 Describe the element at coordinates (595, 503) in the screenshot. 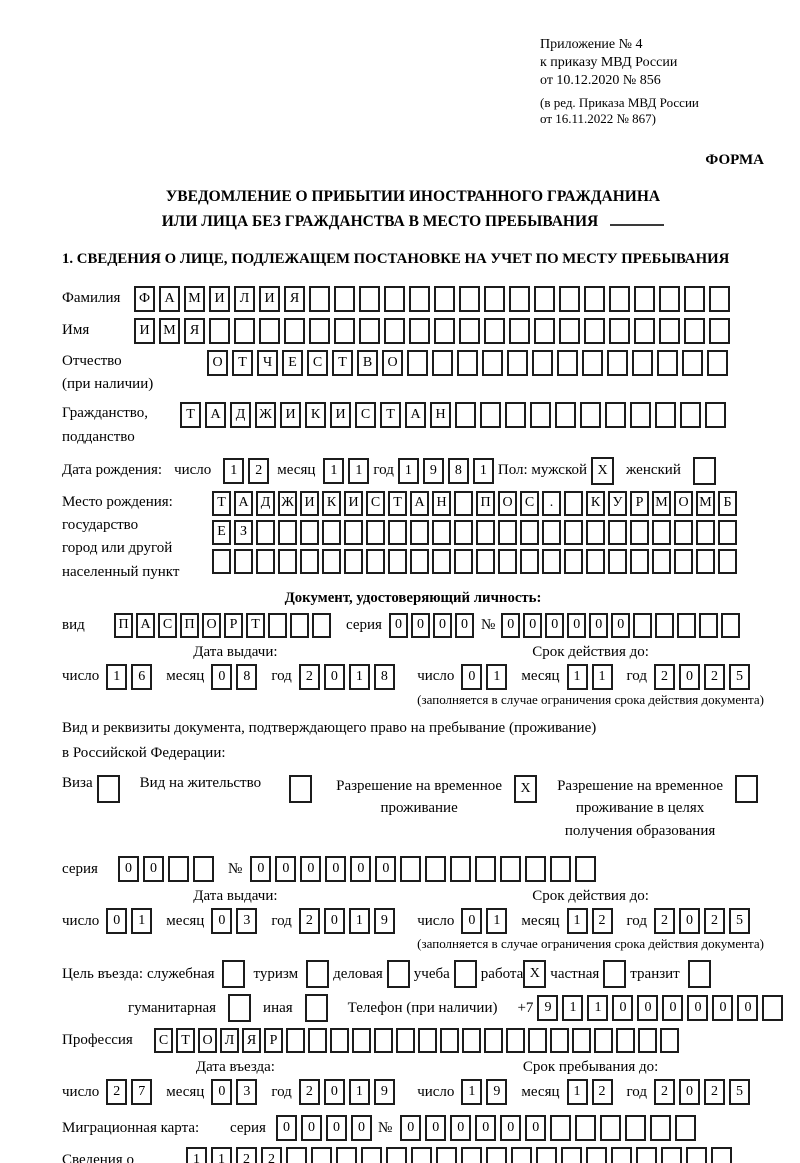

I see `char-box: К` at that location.